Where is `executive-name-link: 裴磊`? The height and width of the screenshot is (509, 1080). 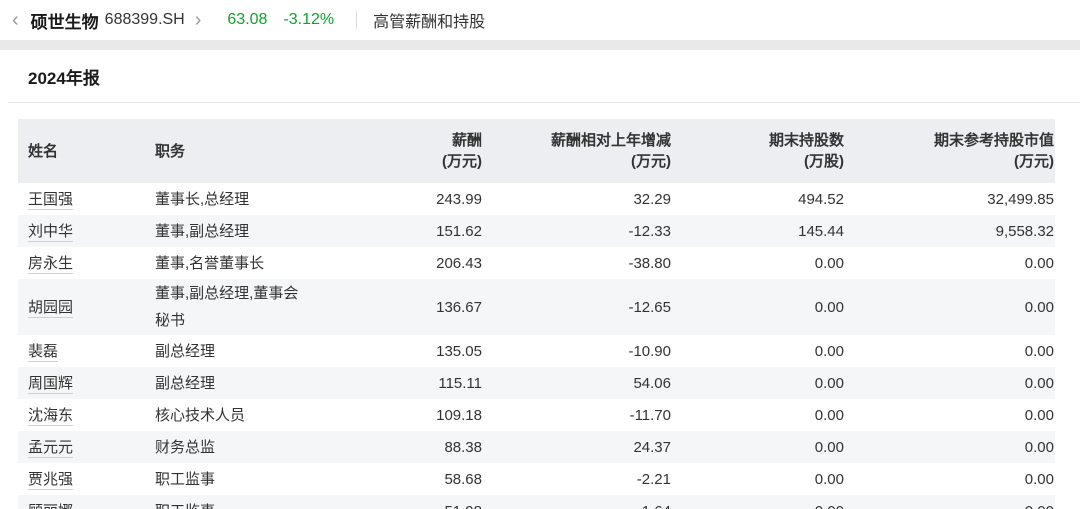
executive-name-link: 裴磊 is located at coordinates (43, 352).